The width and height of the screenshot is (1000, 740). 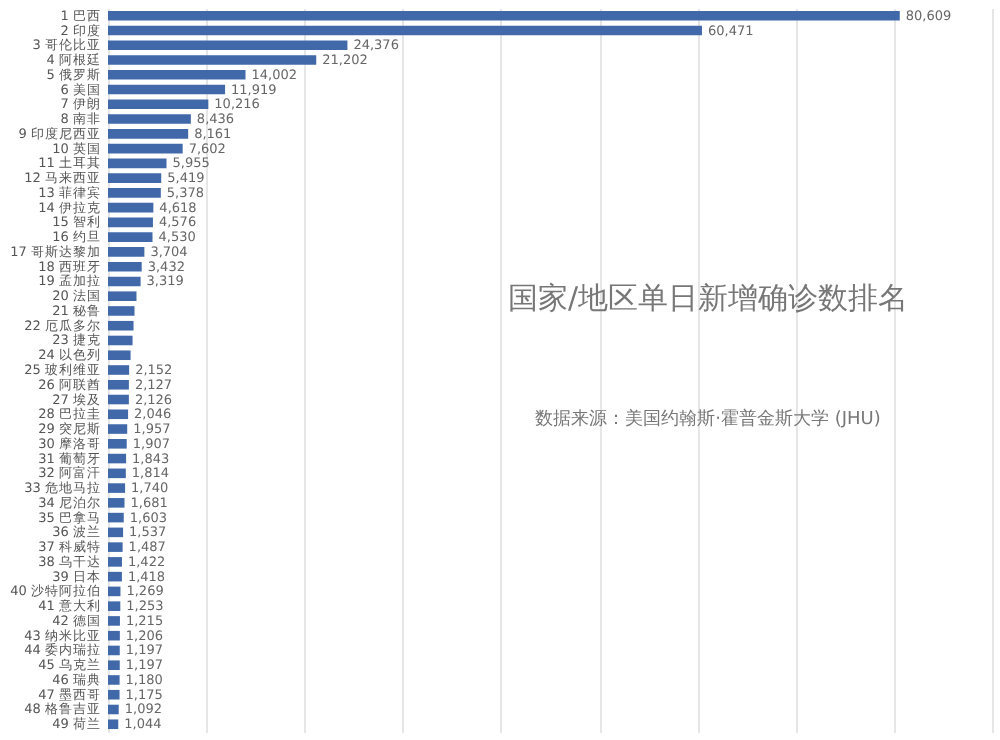 I want to click on text: 国家/地区单日新增确诊数排名, so click(x=708, y=298).